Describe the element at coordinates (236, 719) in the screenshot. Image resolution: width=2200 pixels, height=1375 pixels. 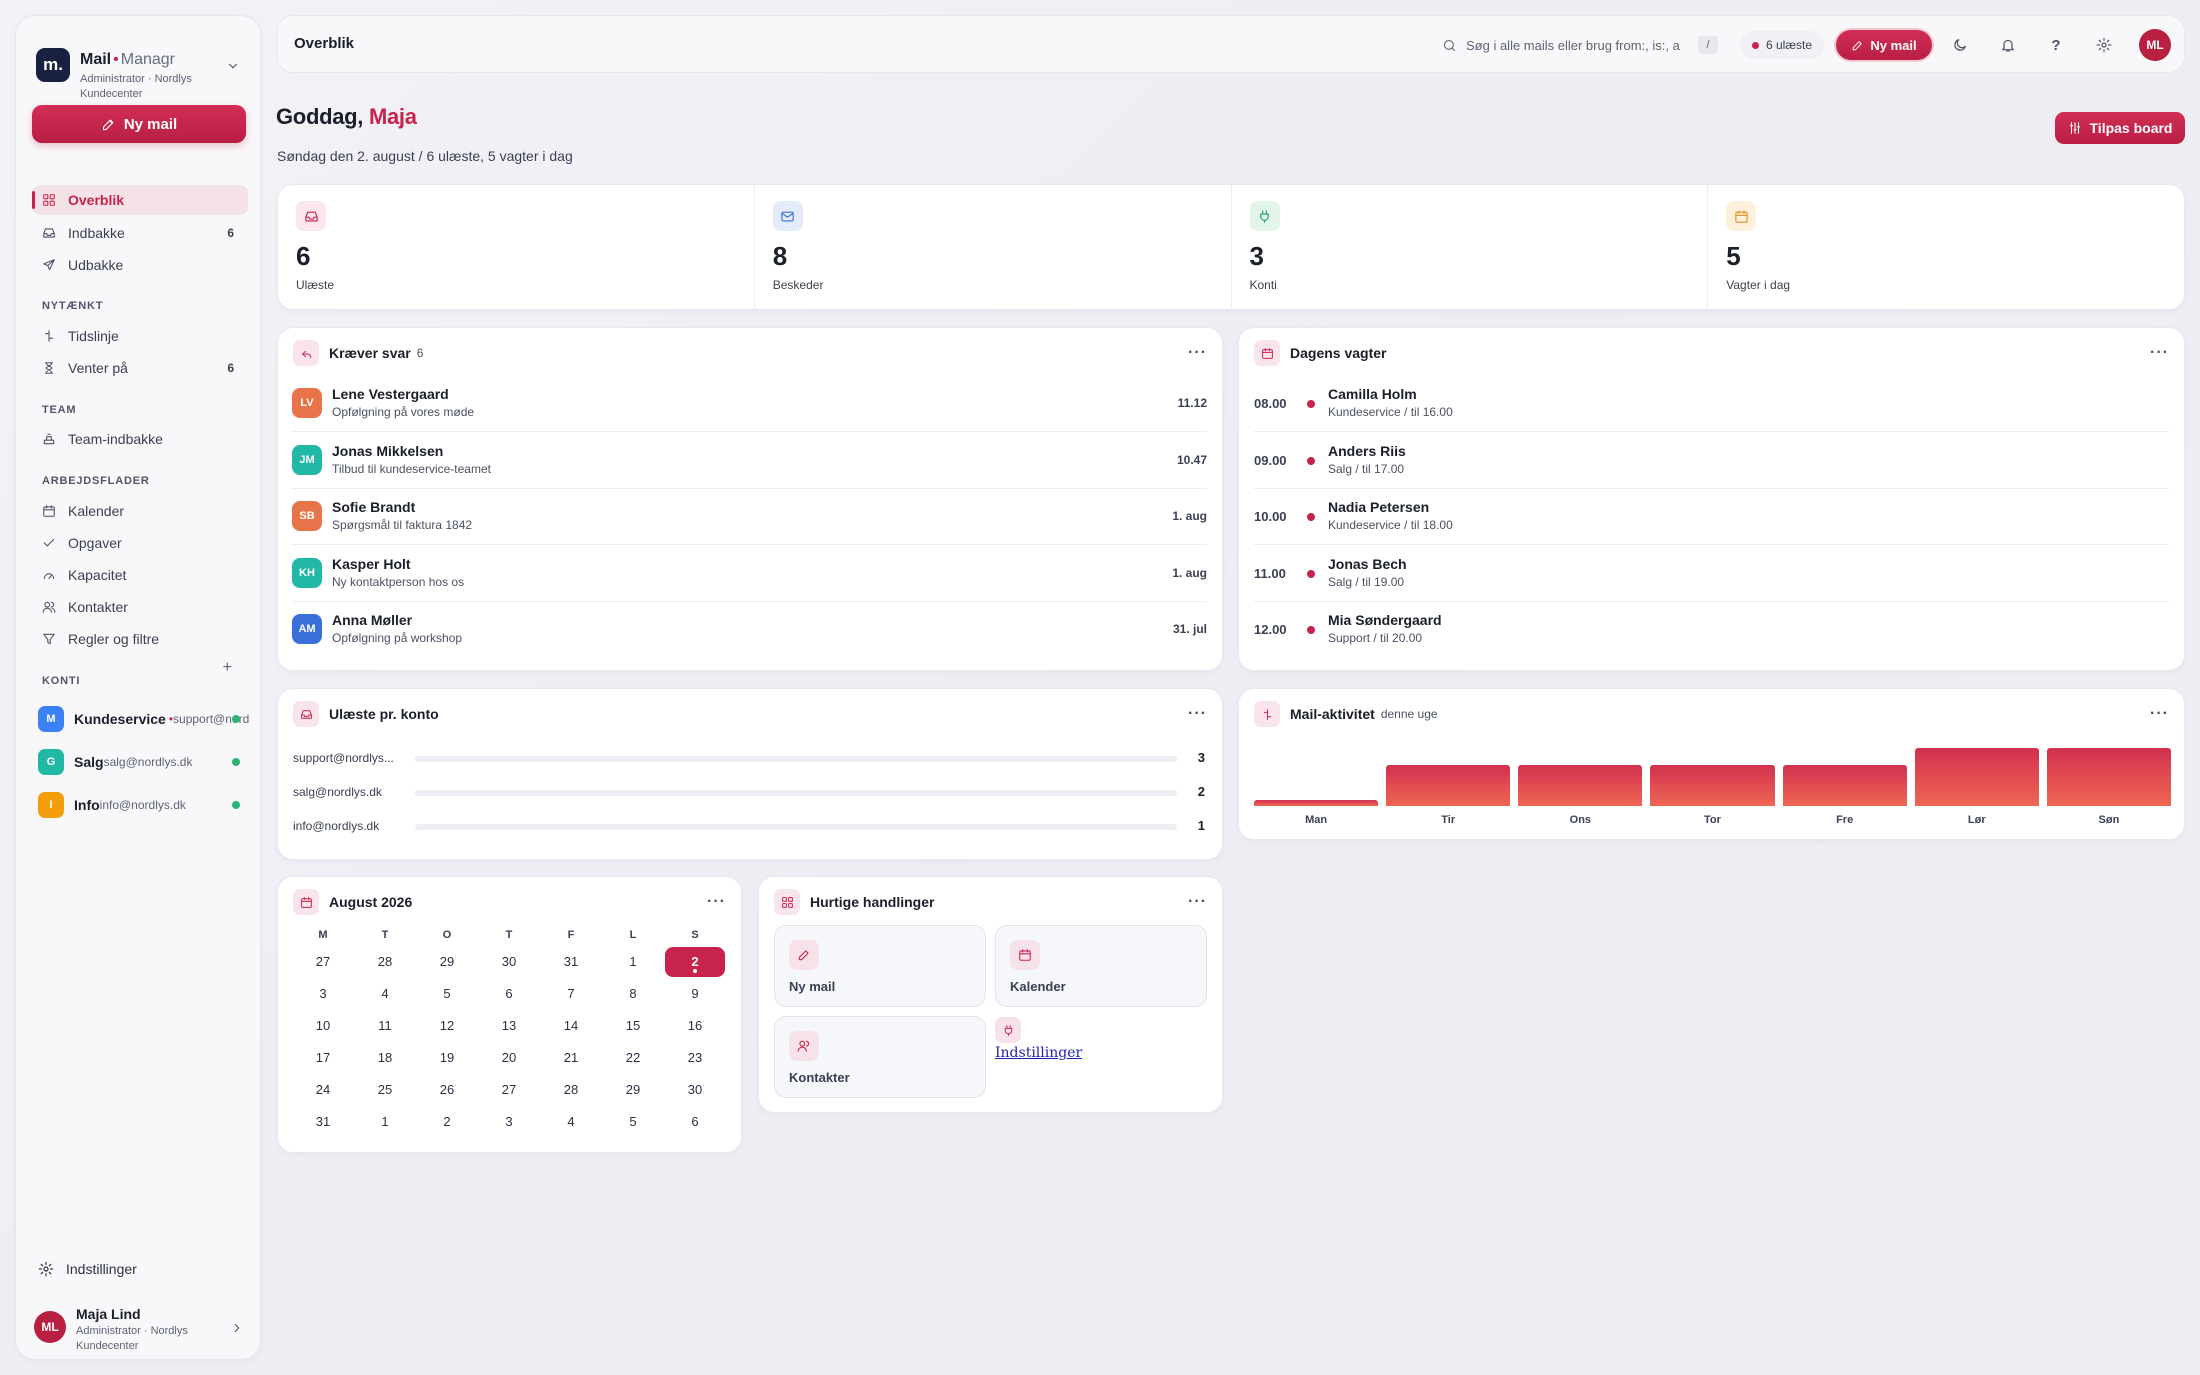
I see `status-dot` at that location.